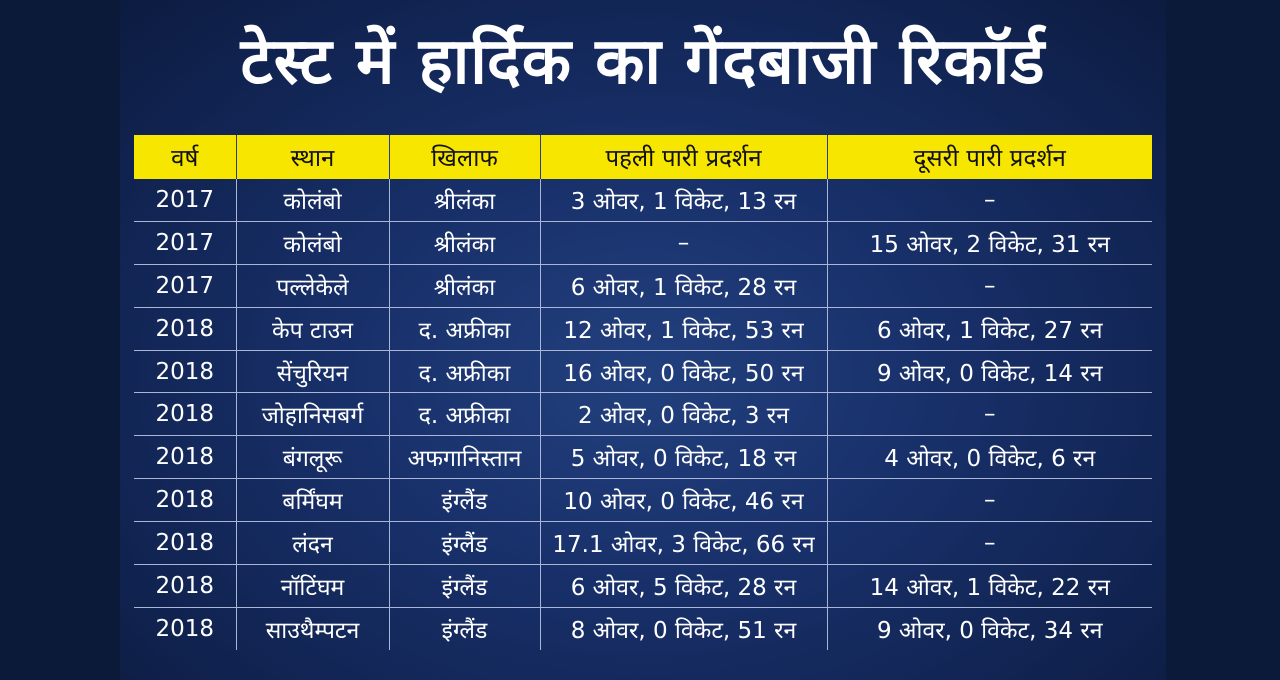  Describe the element at coordinates (684, 457) in the screenshot. I see `cell-first-innings: 5 ओवर, 0 विकेट, 18 रन` at that location.